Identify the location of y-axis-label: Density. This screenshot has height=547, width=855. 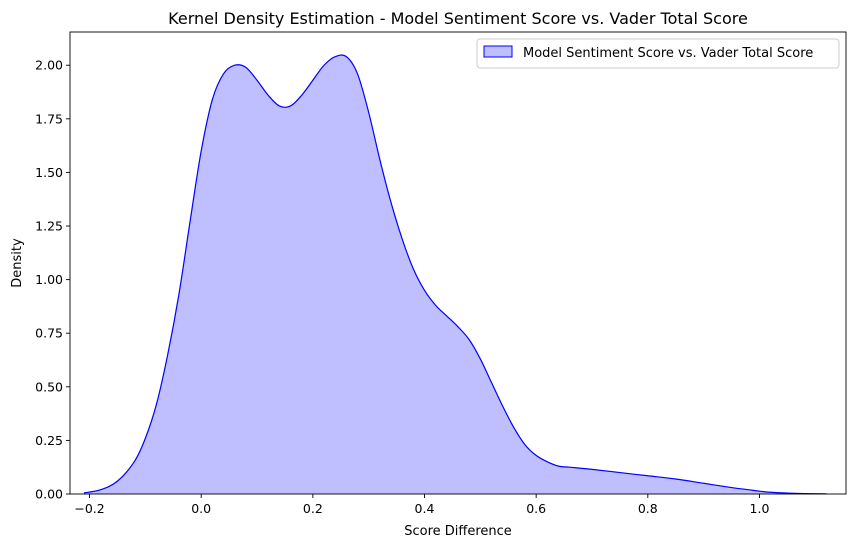
(17, 263).